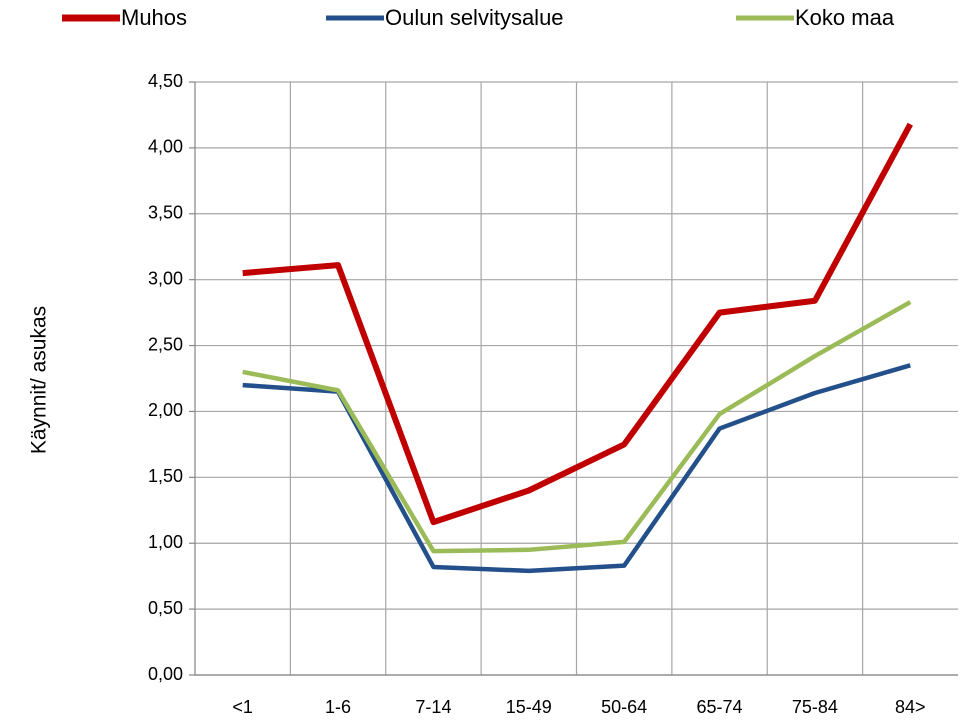 The image size is (961, 725). I want to click on legend-text: Koko maa, so click(845, 17).